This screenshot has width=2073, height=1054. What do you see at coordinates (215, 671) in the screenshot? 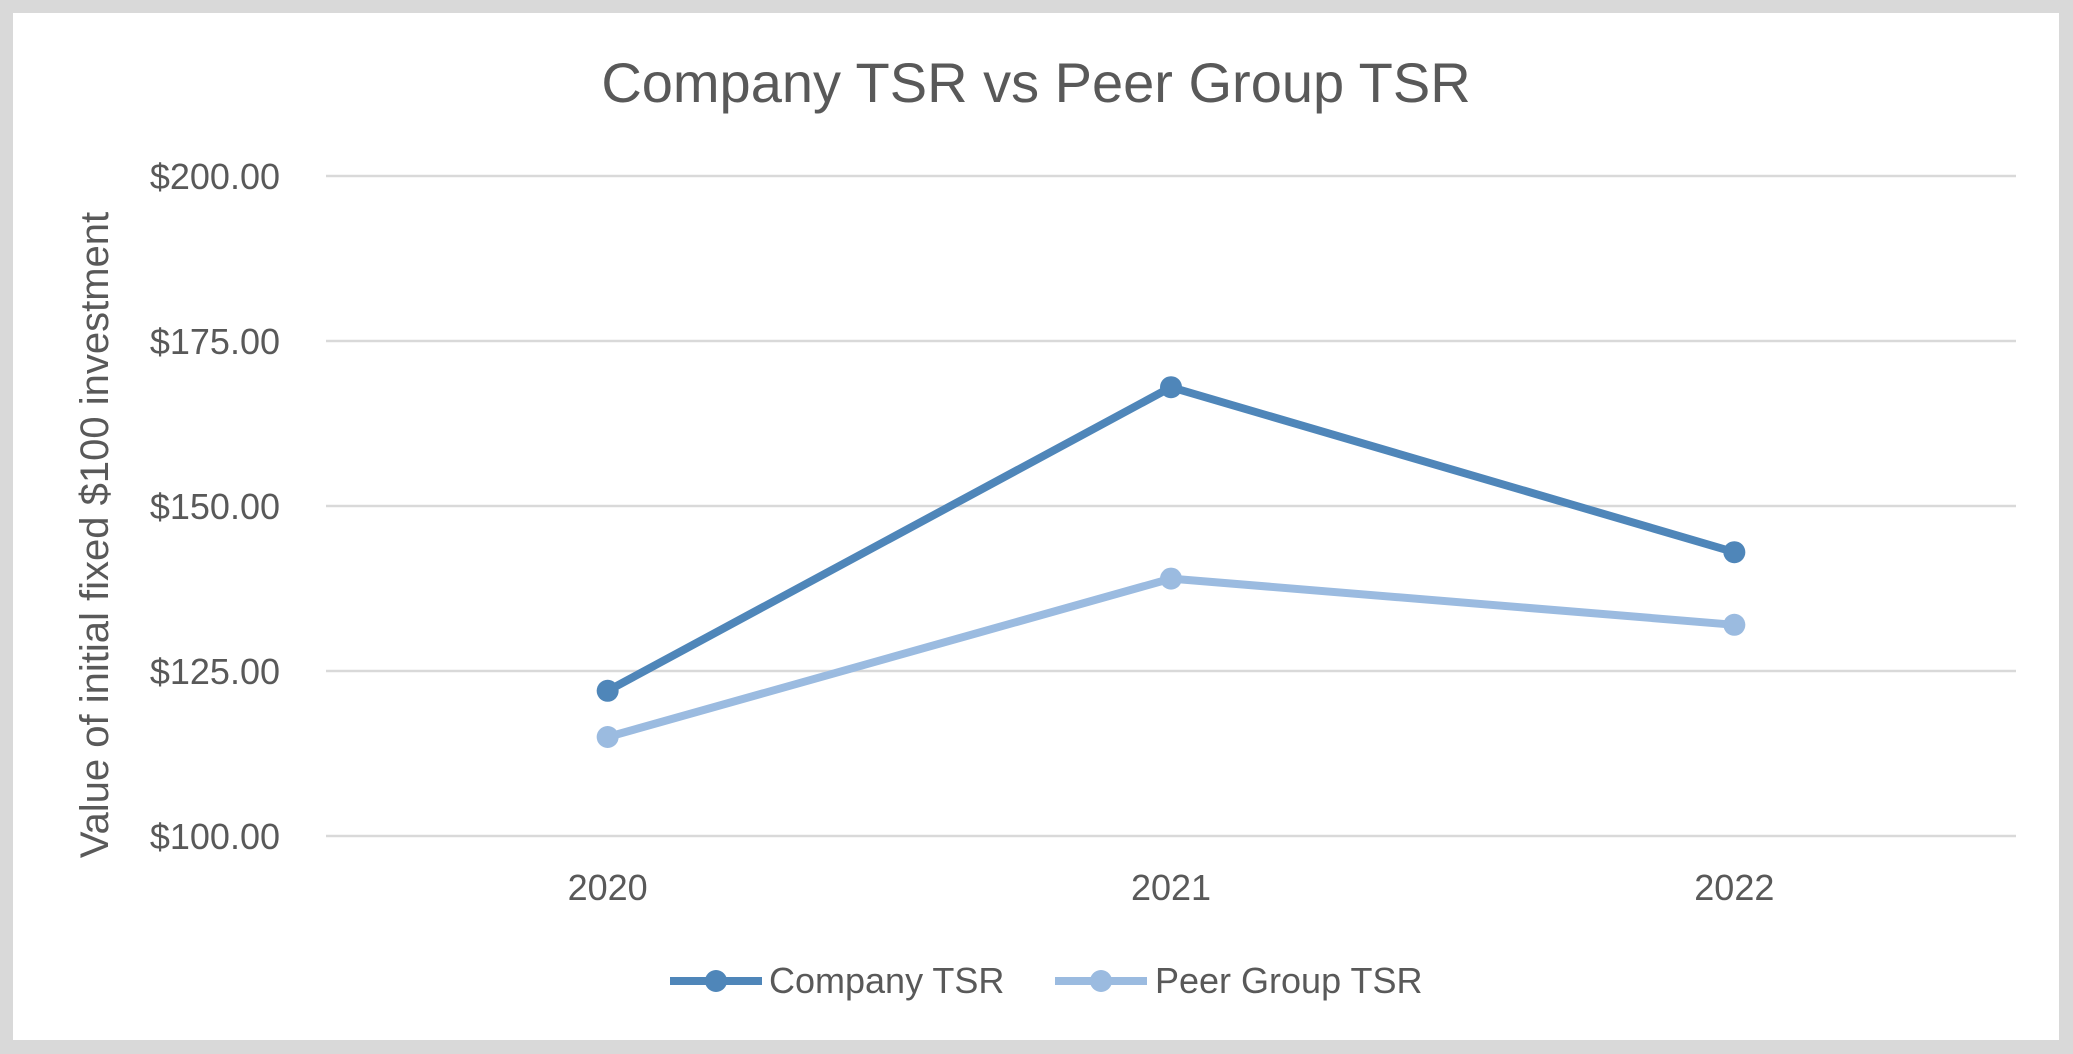
I see `y-tick-label: $125.00` at bounding box center [215, 671].